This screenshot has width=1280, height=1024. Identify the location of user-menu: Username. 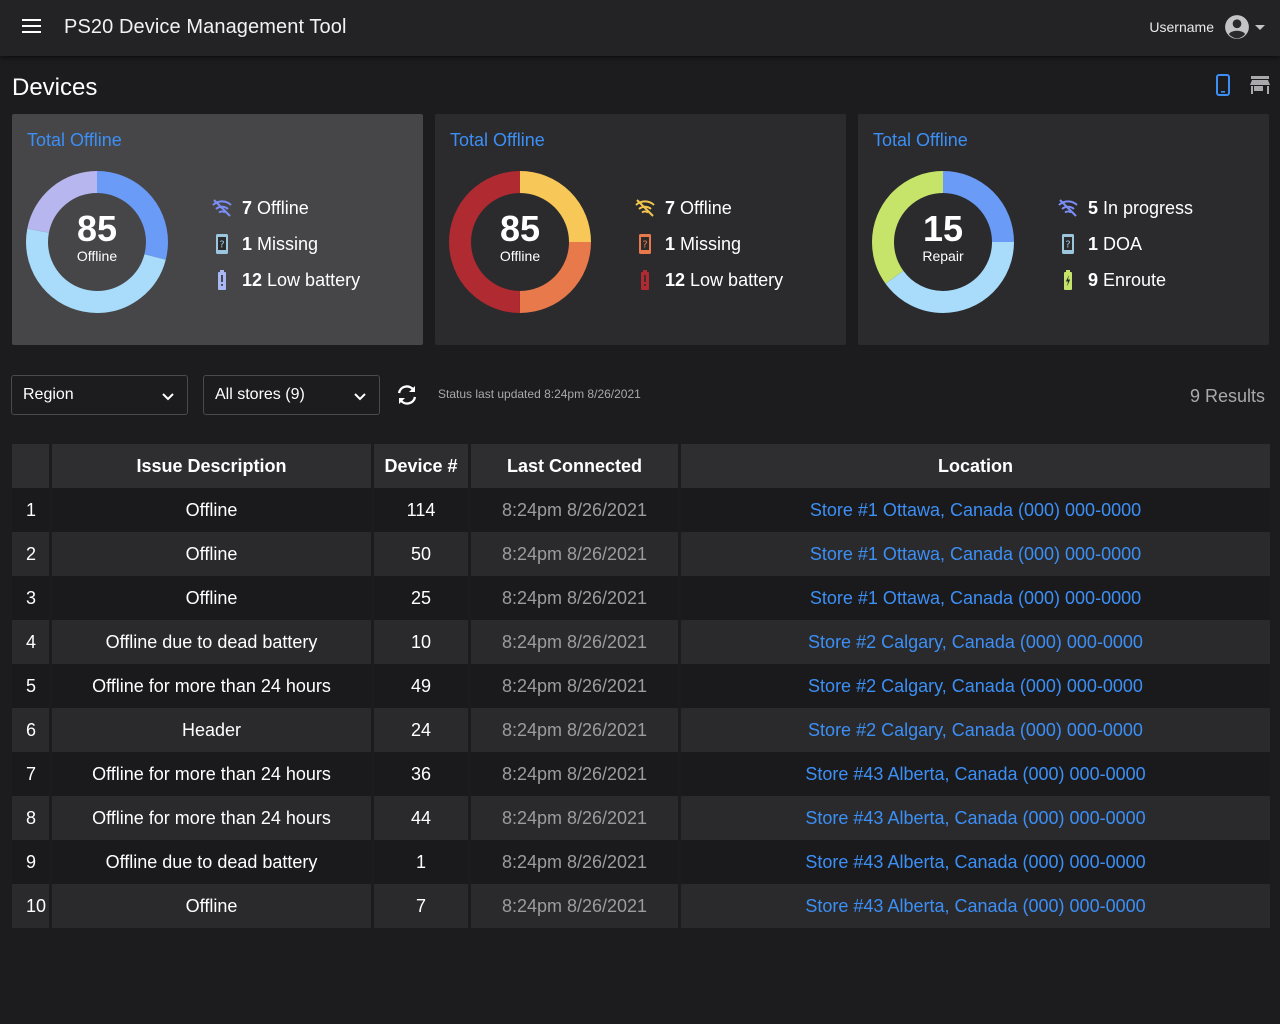
(1207, 27).